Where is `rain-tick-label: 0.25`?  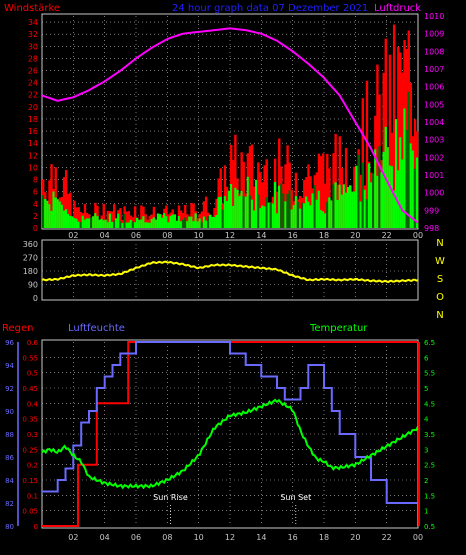
rain-tick-label: 0.25 is located at coordinates (30, 450).